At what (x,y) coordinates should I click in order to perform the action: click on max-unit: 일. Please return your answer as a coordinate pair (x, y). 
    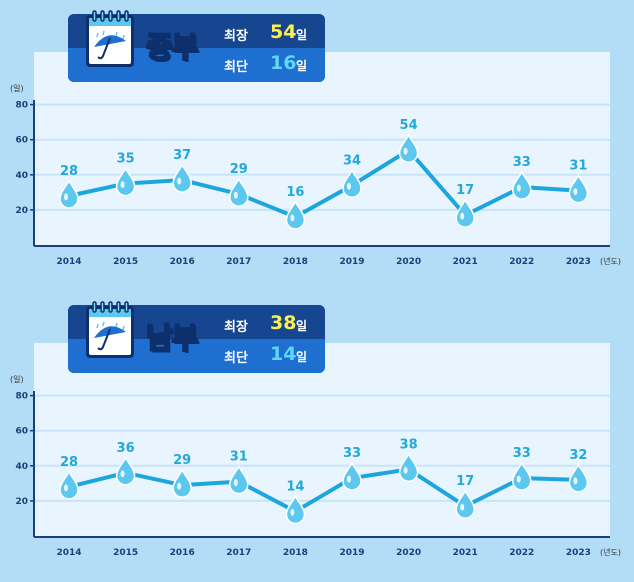
    Looking at the image, I should click on (302, 326).